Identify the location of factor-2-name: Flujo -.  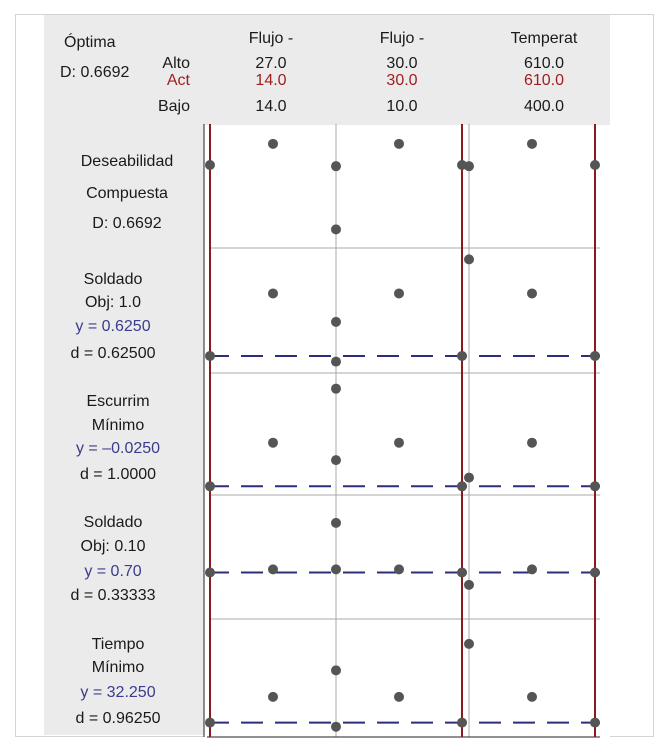
(402, 38).